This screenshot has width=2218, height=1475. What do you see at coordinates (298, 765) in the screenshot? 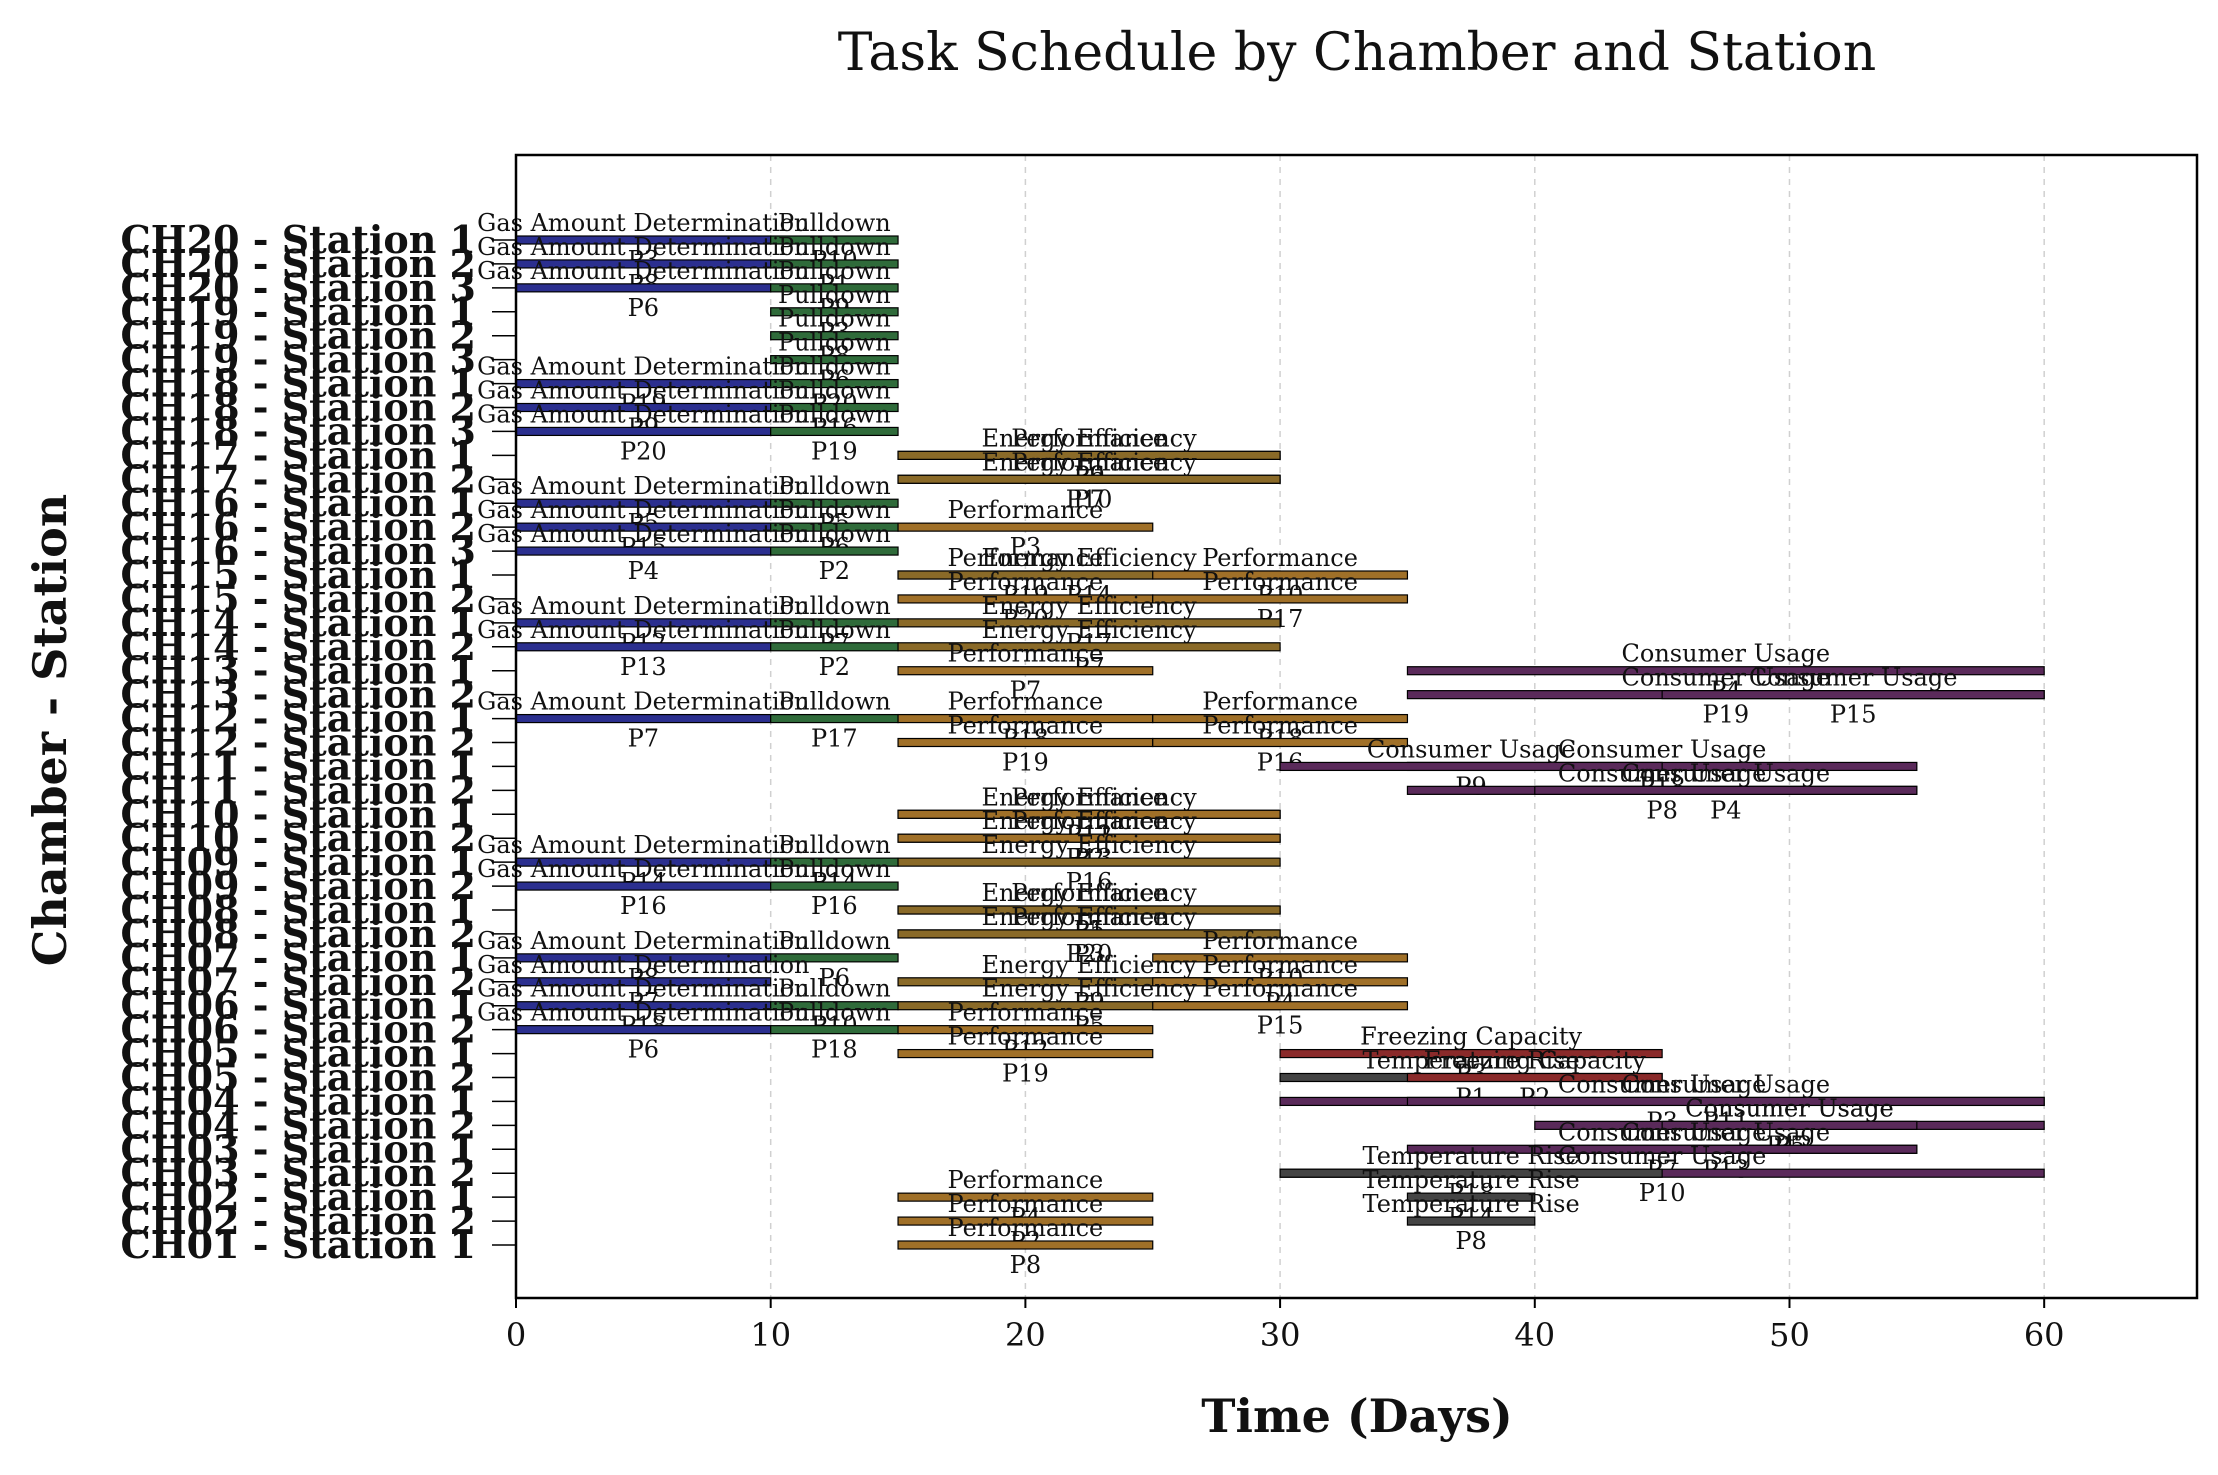
I see `row-label: CH11 - Station 1` at bounding box center [298, 765].